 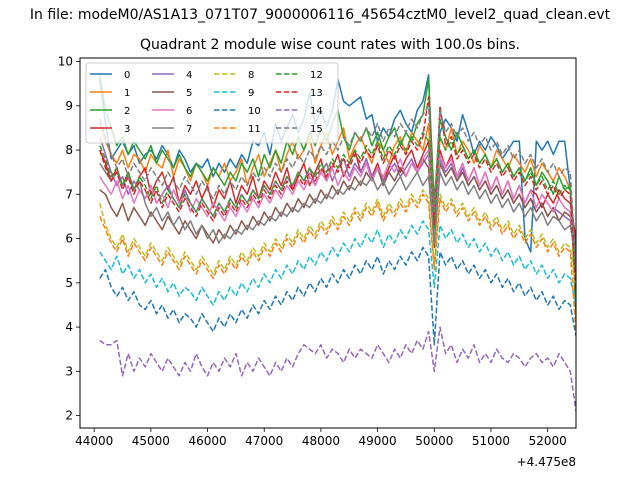 I want to click on y-tick-label: 2, so click(x=69, y=416).